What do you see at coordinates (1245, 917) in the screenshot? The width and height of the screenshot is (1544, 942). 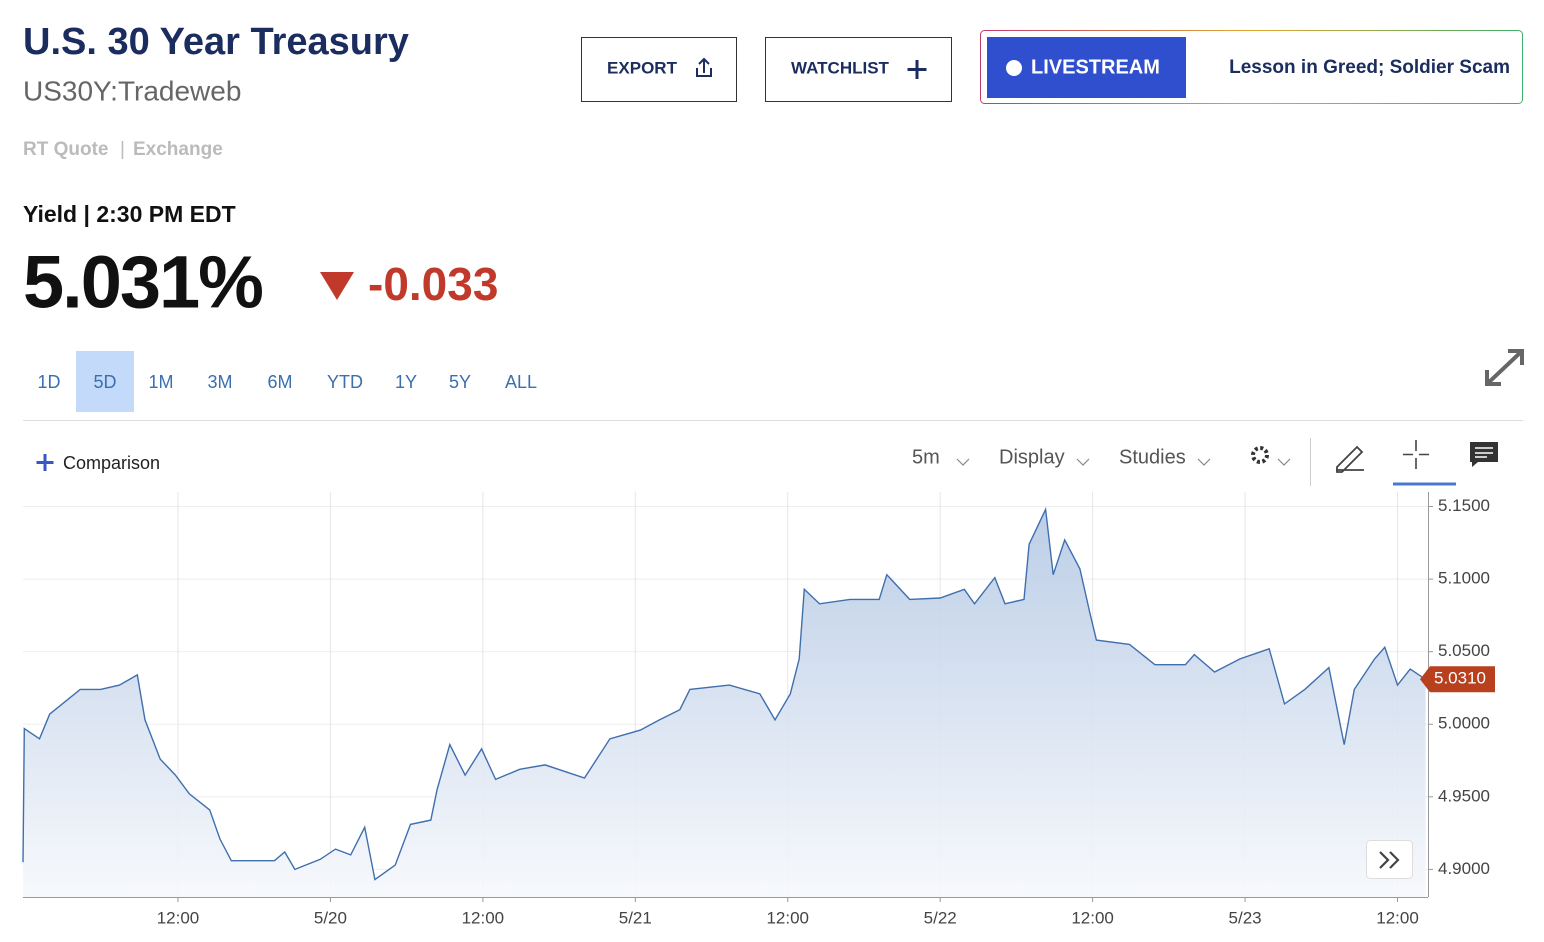 I see `x-tick-label: 5/23` at bounding box center [1245, 917].